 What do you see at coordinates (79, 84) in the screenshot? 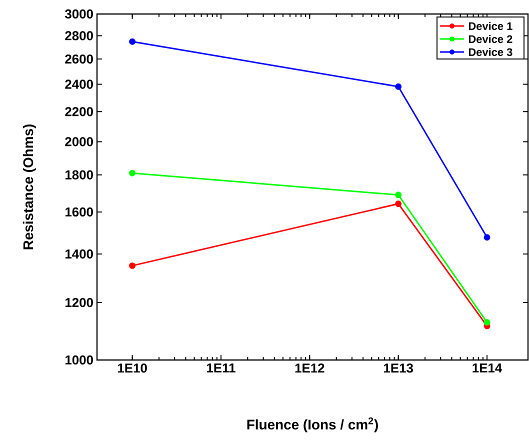
I see `y-tick-label: 2400` at bounding box center [79, 84].